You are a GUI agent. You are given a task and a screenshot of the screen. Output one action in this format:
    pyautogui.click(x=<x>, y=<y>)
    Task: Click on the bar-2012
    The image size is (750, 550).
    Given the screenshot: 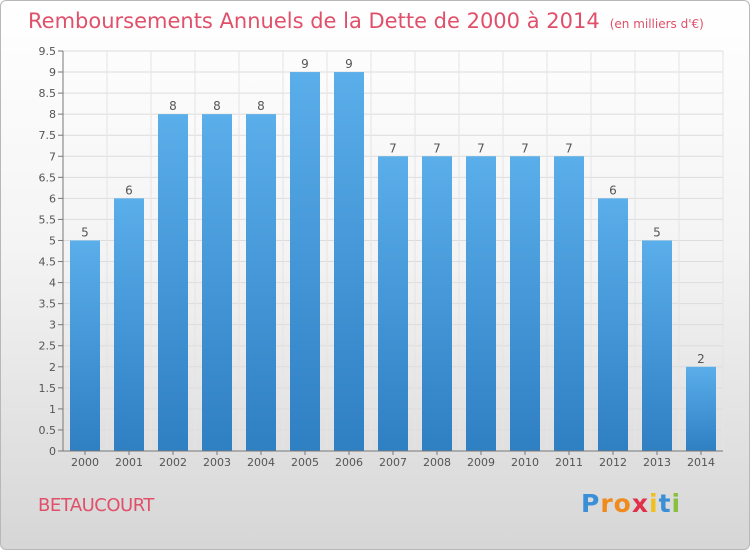 What is the action you would take?
    pyautogui.click(x=613, y=324)
    